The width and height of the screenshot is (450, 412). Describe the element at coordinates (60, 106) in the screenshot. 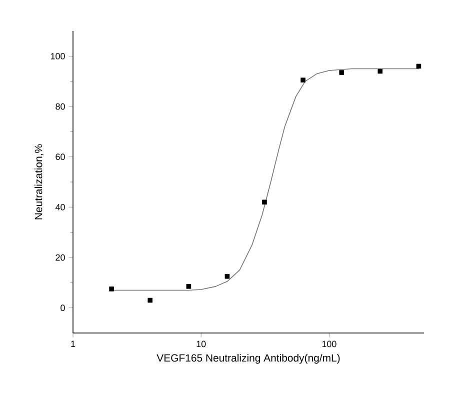

I see `y-tick-label: 80` at that location.